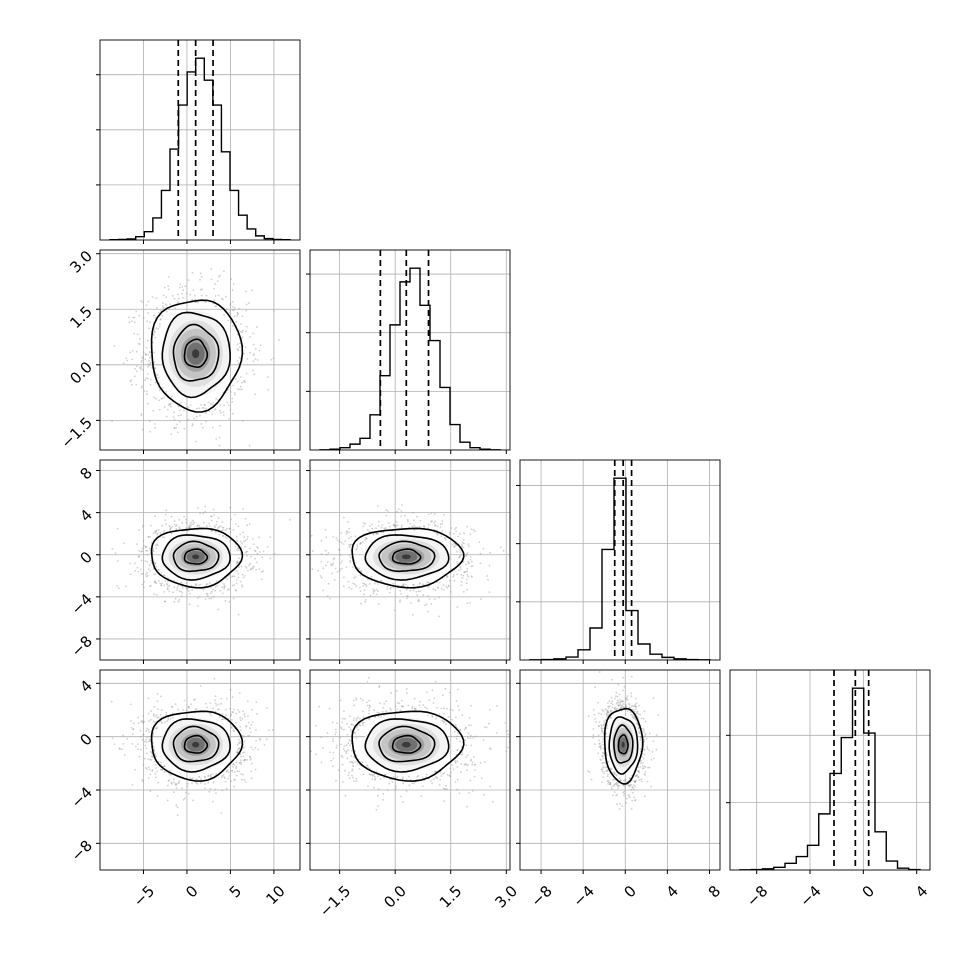 The width and height of the screenshot is (970, 974). I want to click on x-tick-label: 1.5, so click(451, 897).